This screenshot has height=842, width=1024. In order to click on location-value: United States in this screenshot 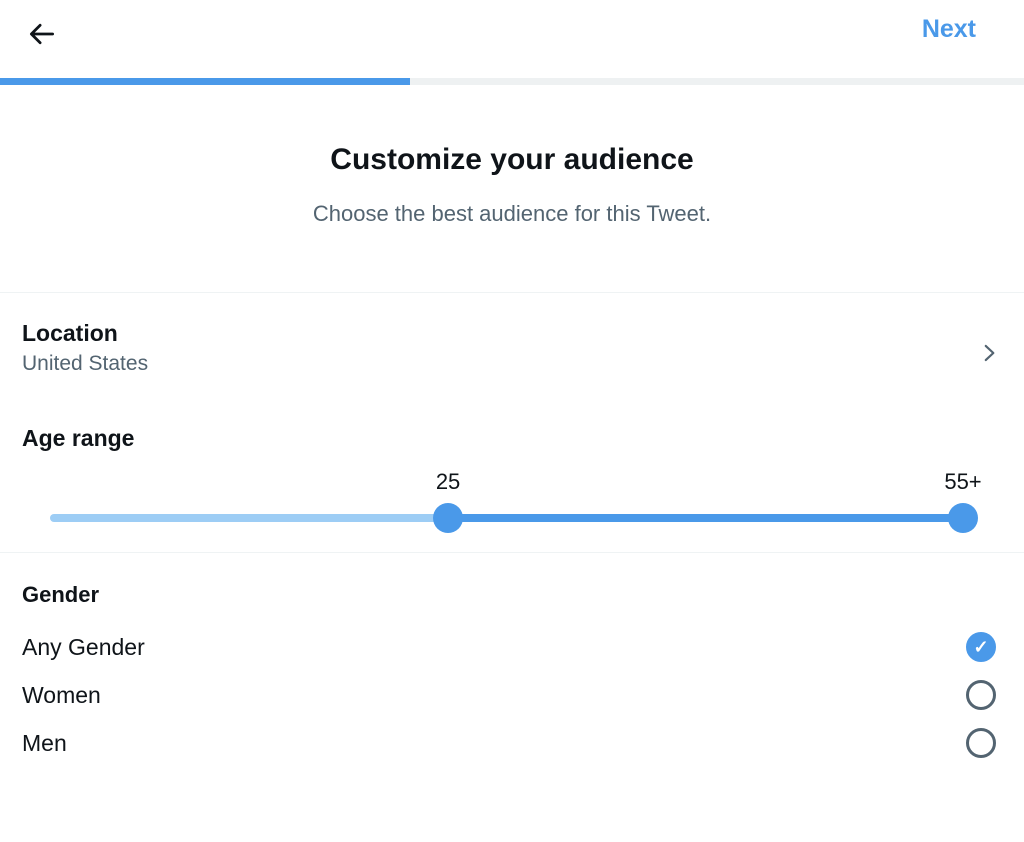, I will do `click(85, 363)`.